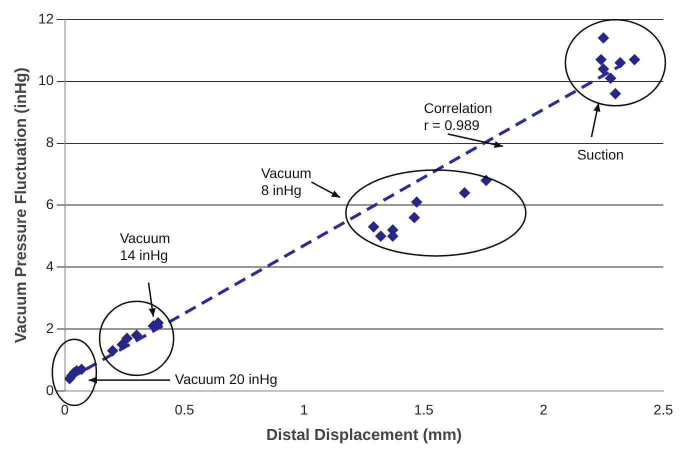  What do you see at coordinates (50, 142) in the screenshot?
I see `y-tick-label: 8` at bounding box center [50, 142].